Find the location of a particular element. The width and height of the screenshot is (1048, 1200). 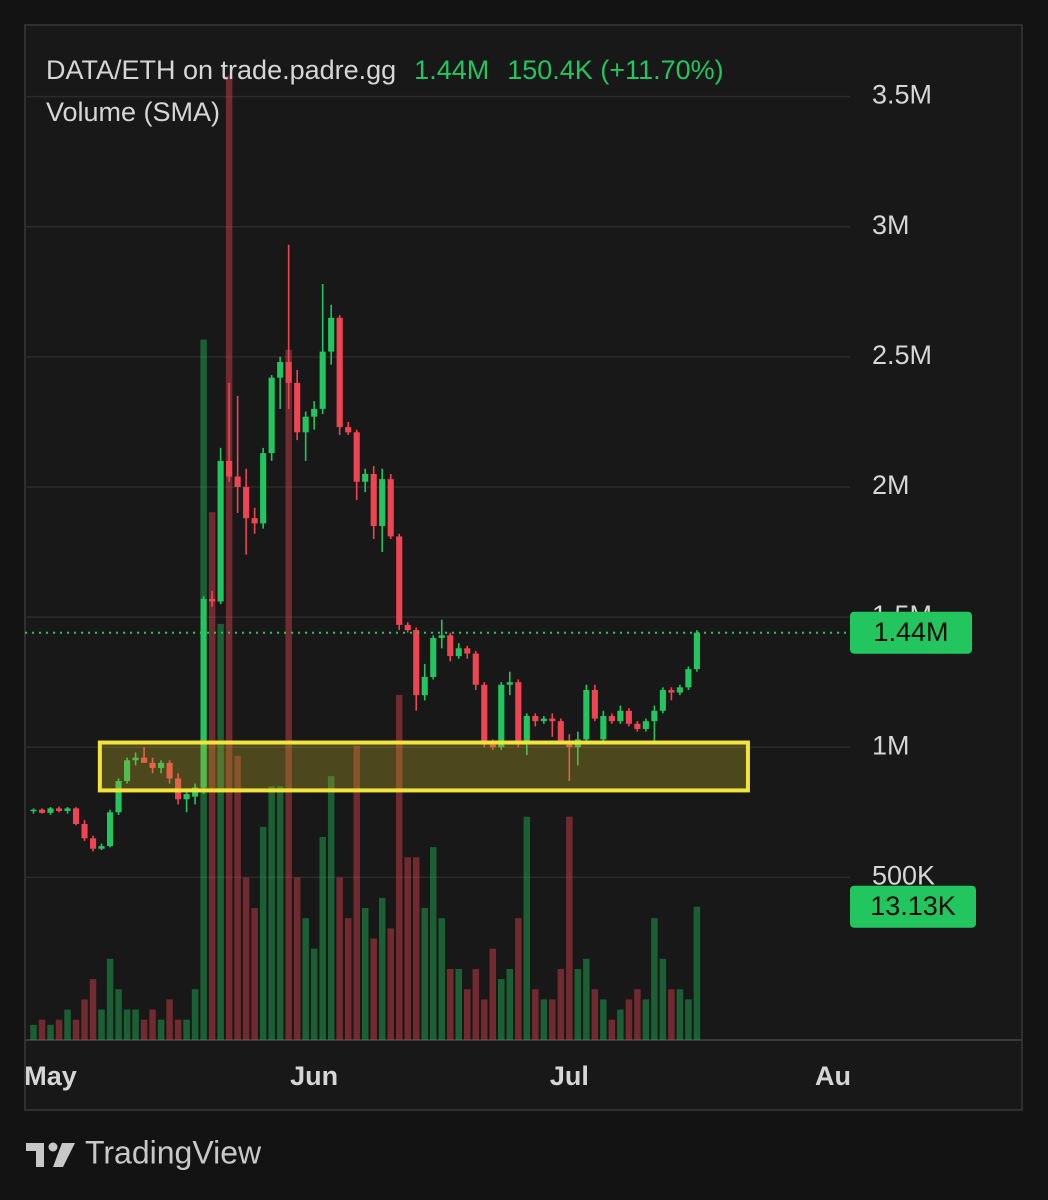

y-tick-label: 3M is located at coordinates (891, 225).